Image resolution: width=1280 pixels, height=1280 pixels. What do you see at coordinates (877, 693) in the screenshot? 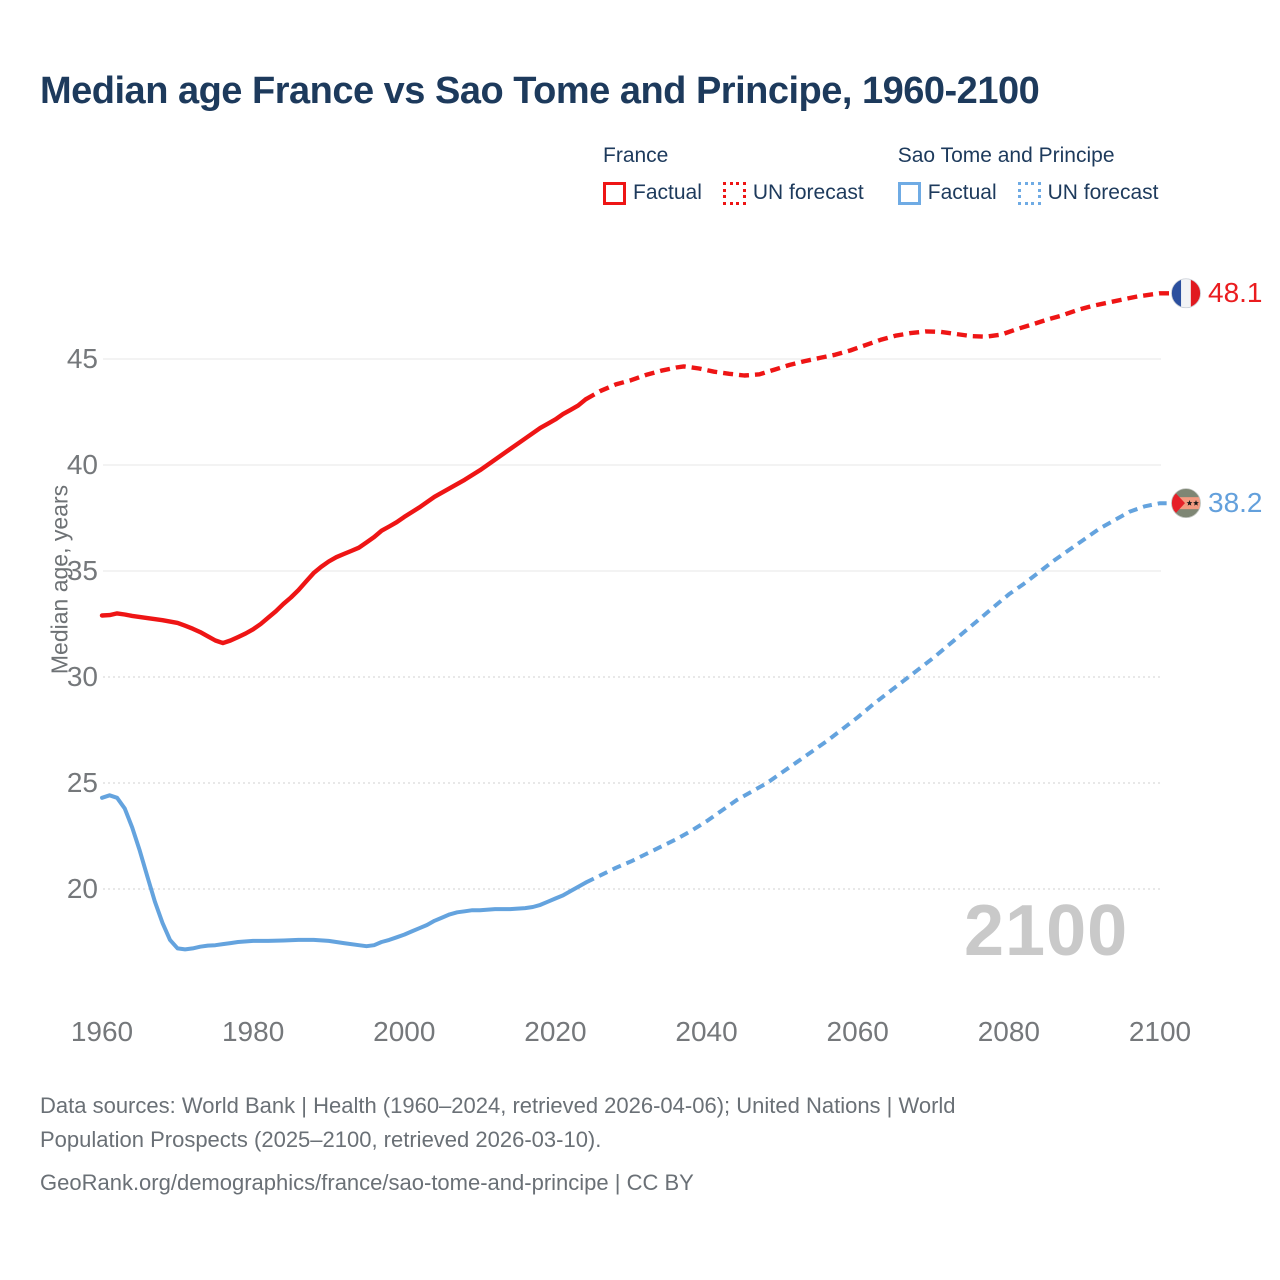
I see `sao-tome-forecast-line` at bounding box center [877, 693].